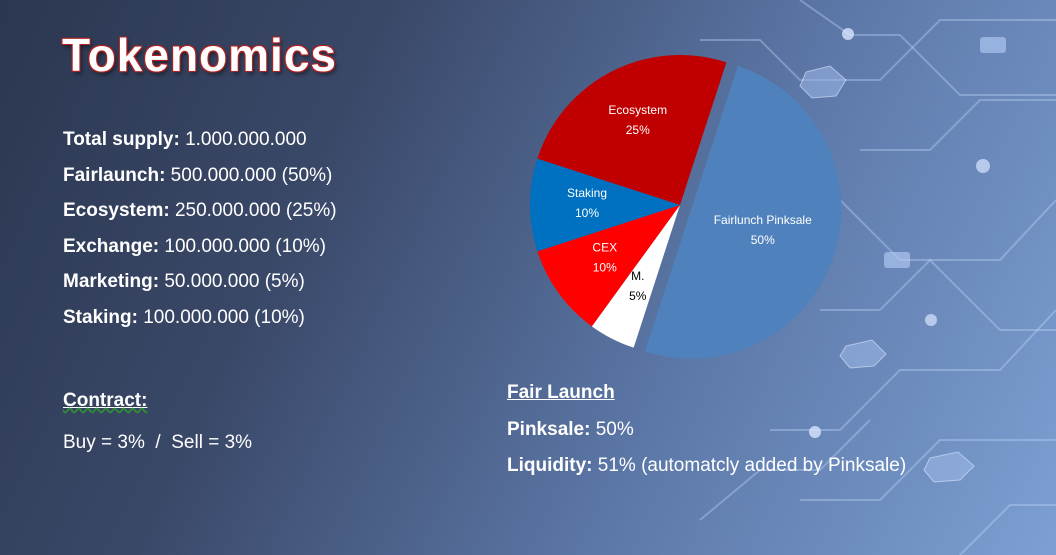  What do you see at coordinates (111, 282) in the screenshot?
I see `stat-label: Marketing:` at bounding box center [111, 282].